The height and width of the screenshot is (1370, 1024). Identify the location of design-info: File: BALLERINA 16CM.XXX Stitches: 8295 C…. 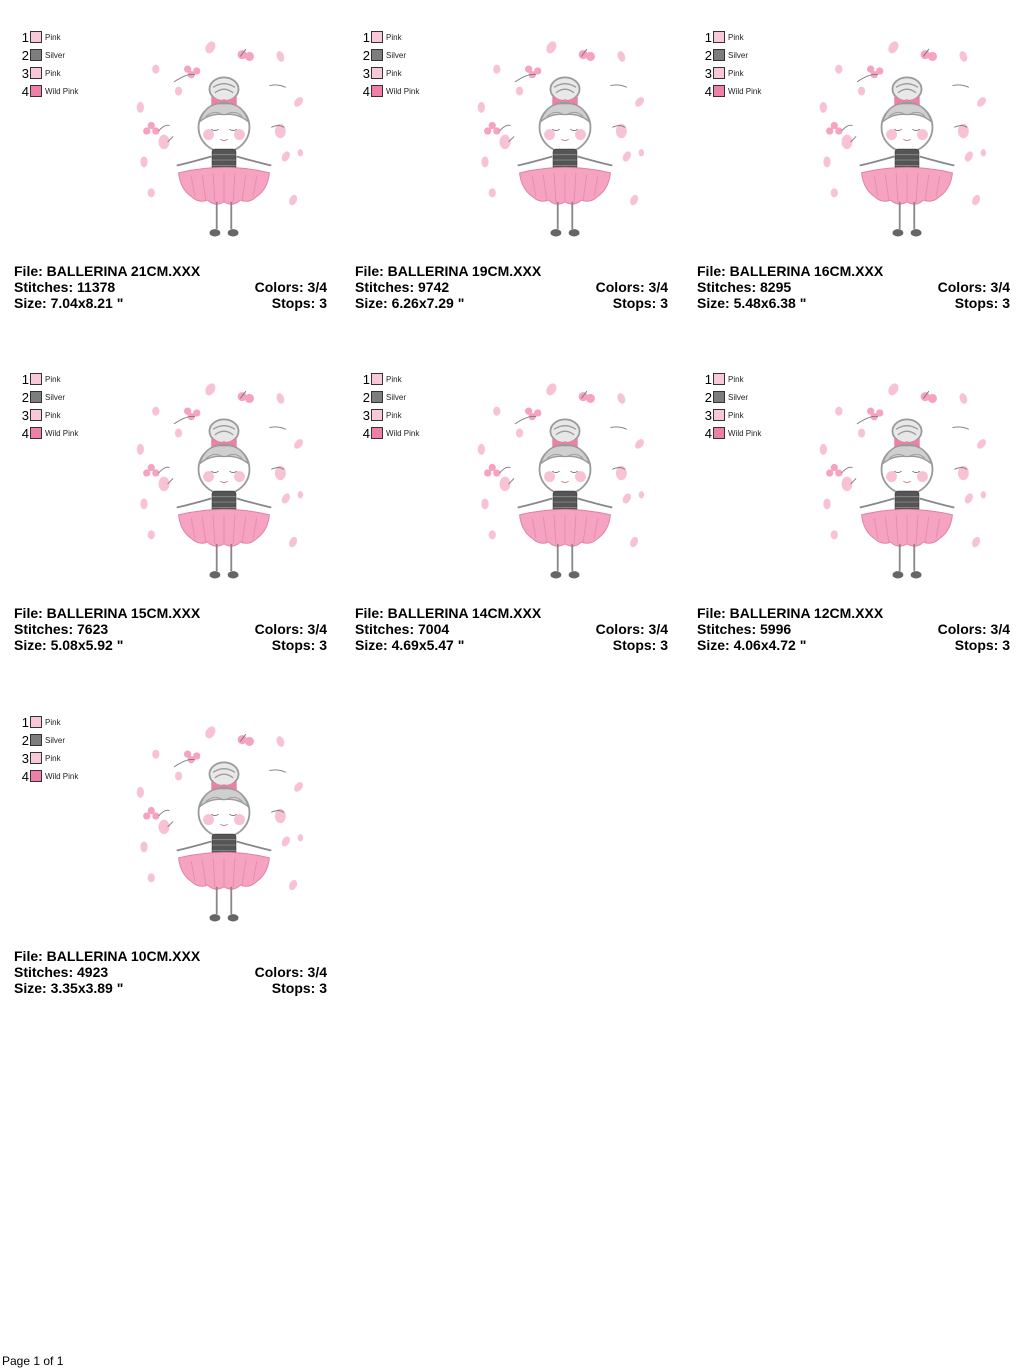
(853, 287).